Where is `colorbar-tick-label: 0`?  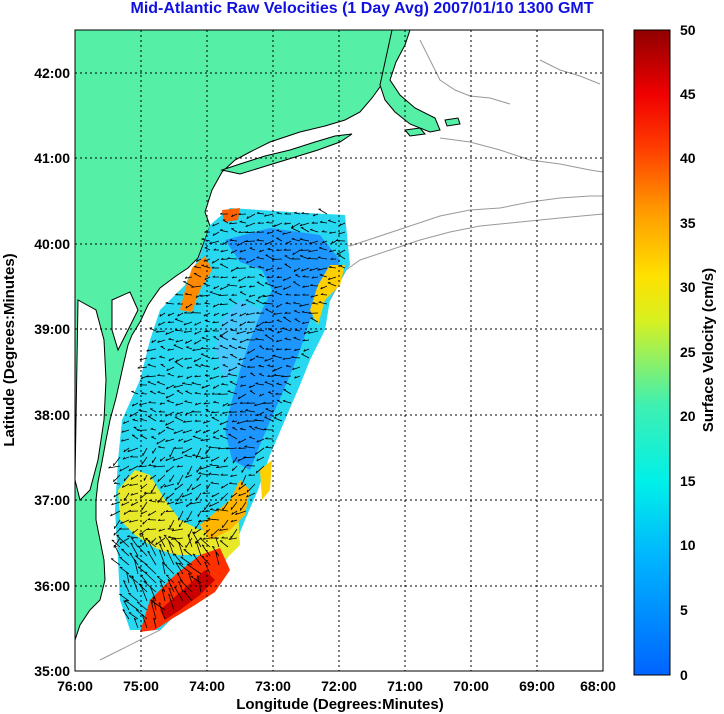 colorbar-tick-label: 0 is located at coordinates (684, 675).